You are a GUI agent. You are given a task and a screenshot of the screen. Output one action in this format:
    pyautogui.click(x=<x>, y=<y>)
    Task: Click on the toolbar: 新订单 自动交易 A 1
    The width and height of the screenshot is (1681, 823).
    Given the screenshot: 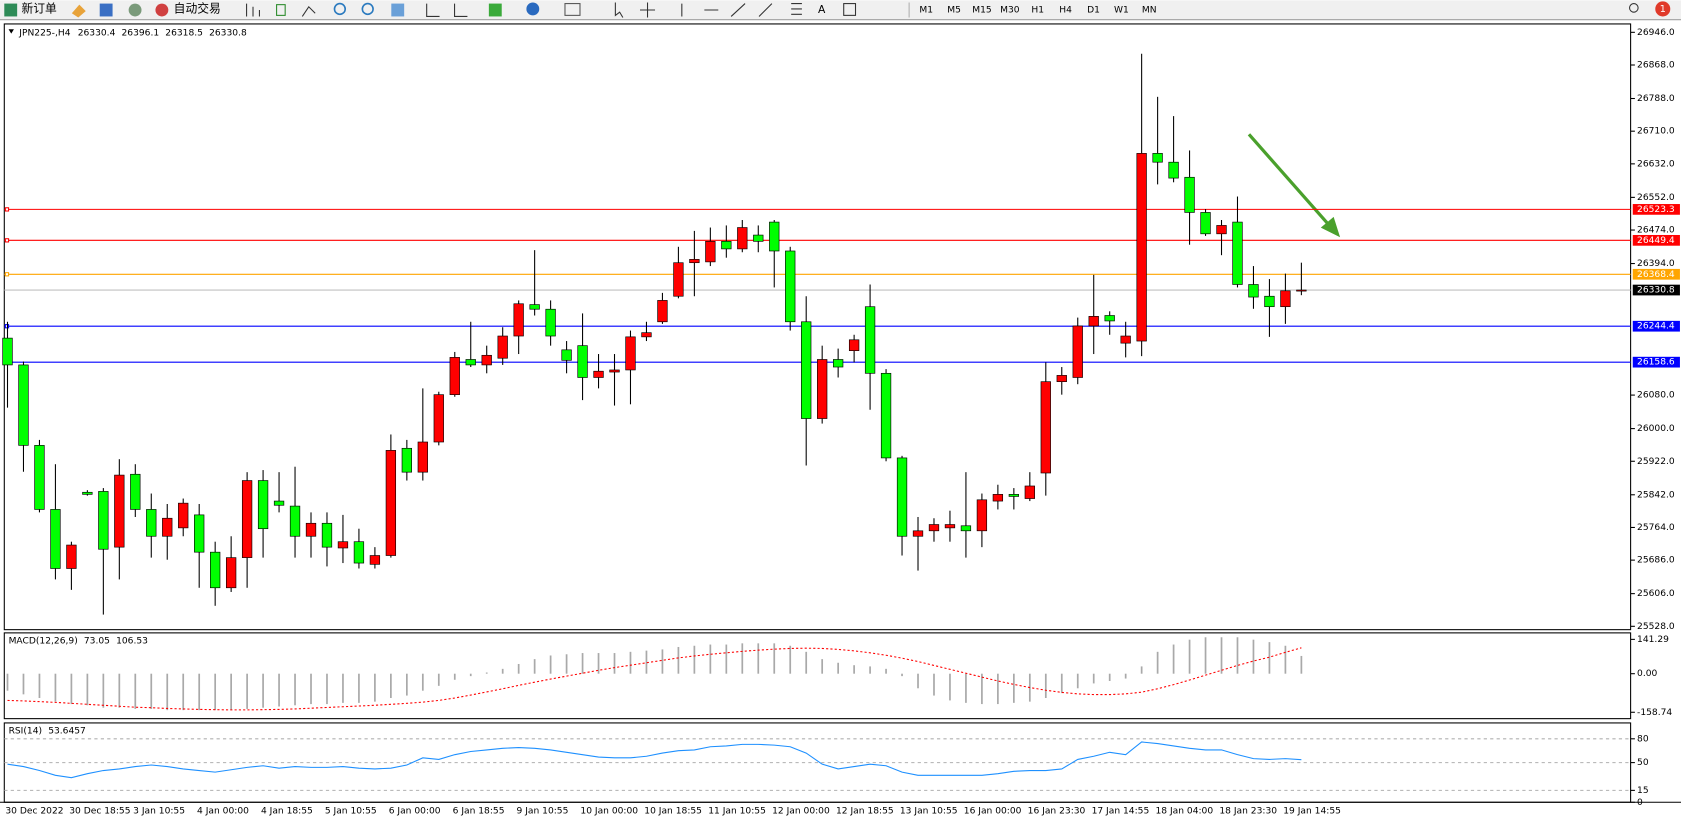 What is the action you would take?
    pyautogui.click(x=840, y=10)
    